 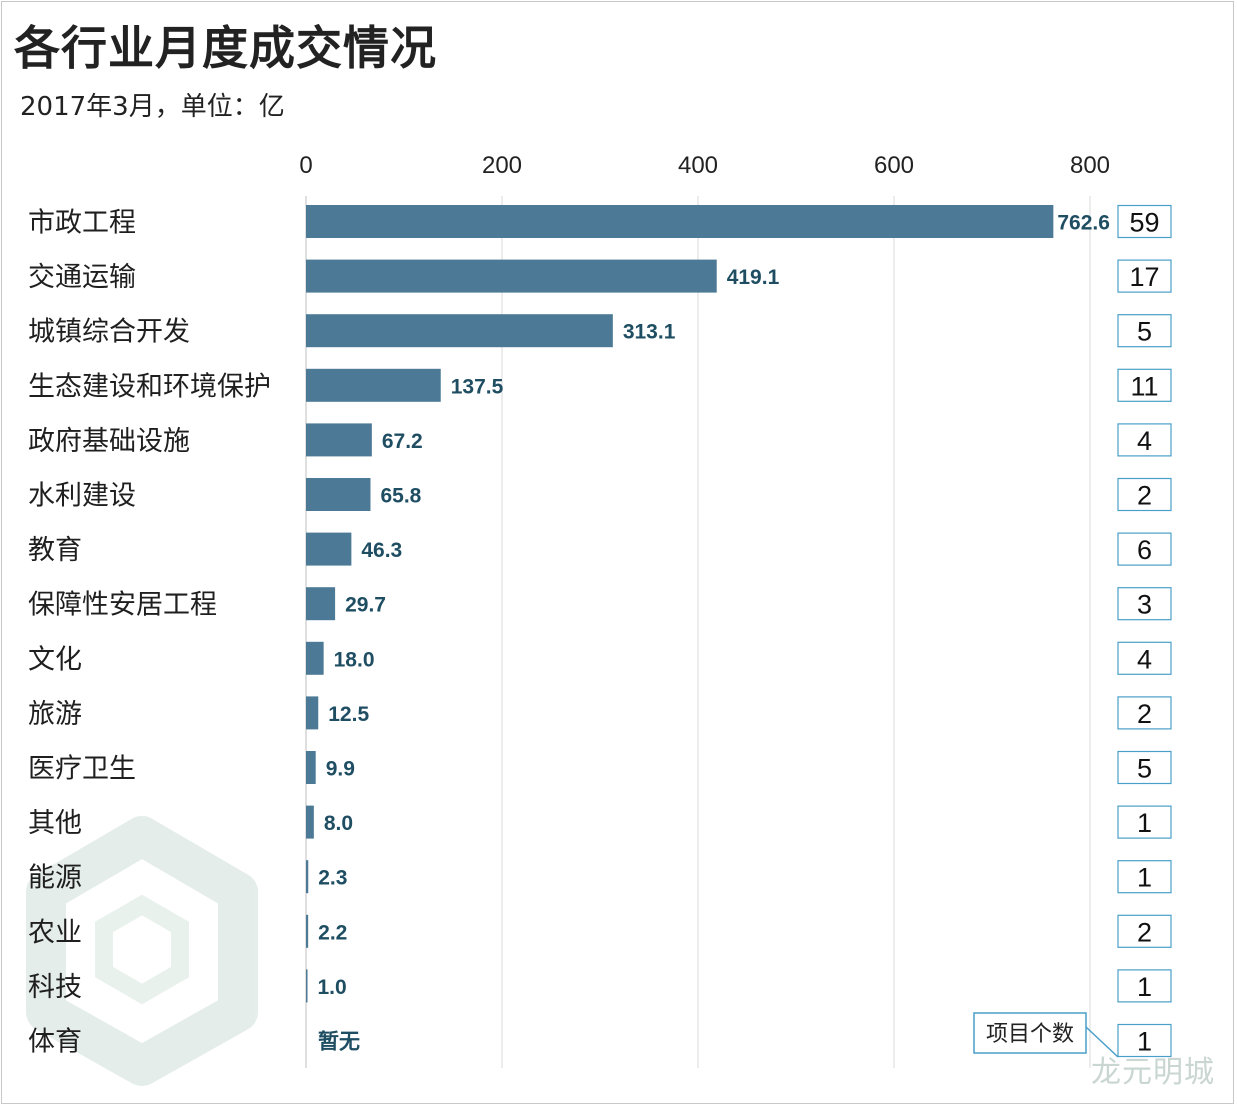 What do you see at coordinates (55, 714) in the screenshot?
I see `category-label: 旅游` at bounding box center [55, 714].